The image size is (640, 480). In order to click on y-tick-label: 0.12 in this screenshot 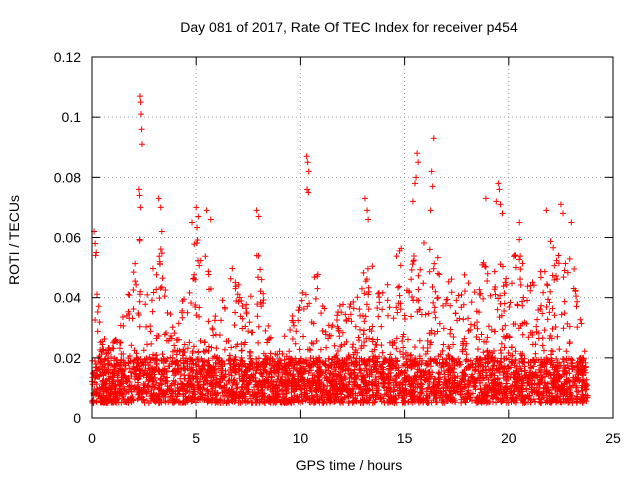, I will do `click(67, 57)`.